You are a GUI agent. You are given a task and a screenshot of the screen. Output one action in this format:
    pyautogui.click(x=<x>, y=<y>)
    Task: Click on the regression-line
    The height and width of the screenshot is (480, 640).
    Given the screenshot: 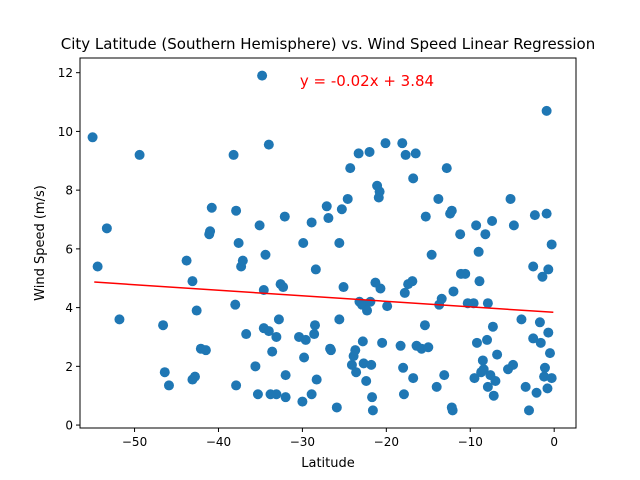 What is the action you would take?
    pyautogui.click(x=324, y=297)
    